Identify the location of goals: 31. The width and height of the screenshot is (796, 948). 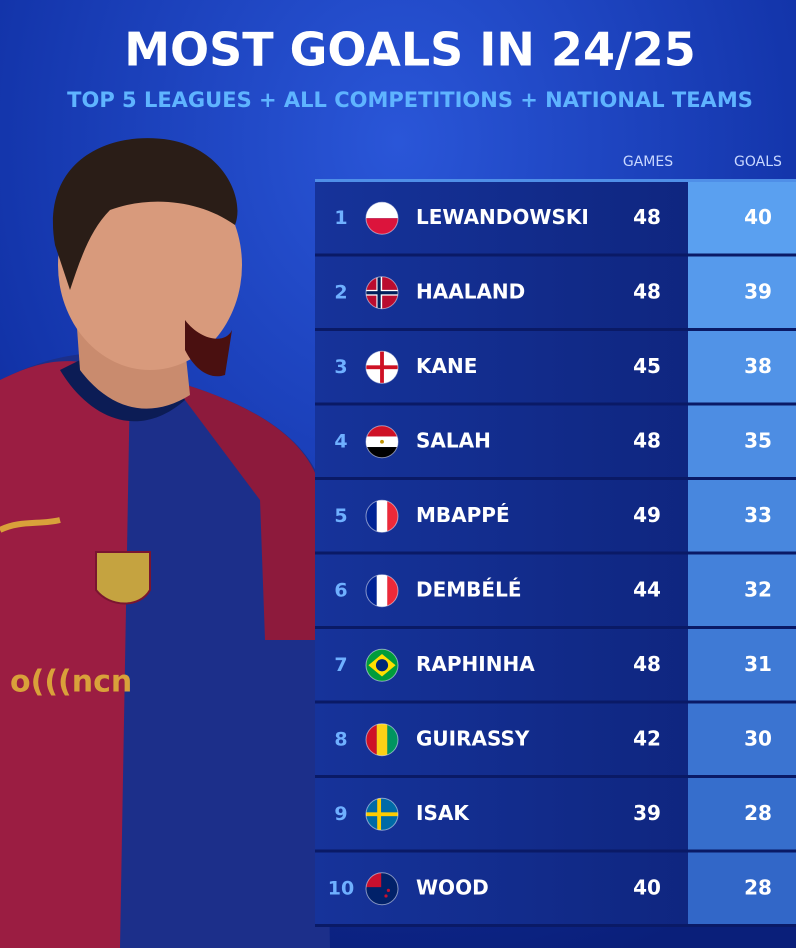
(758, 664).